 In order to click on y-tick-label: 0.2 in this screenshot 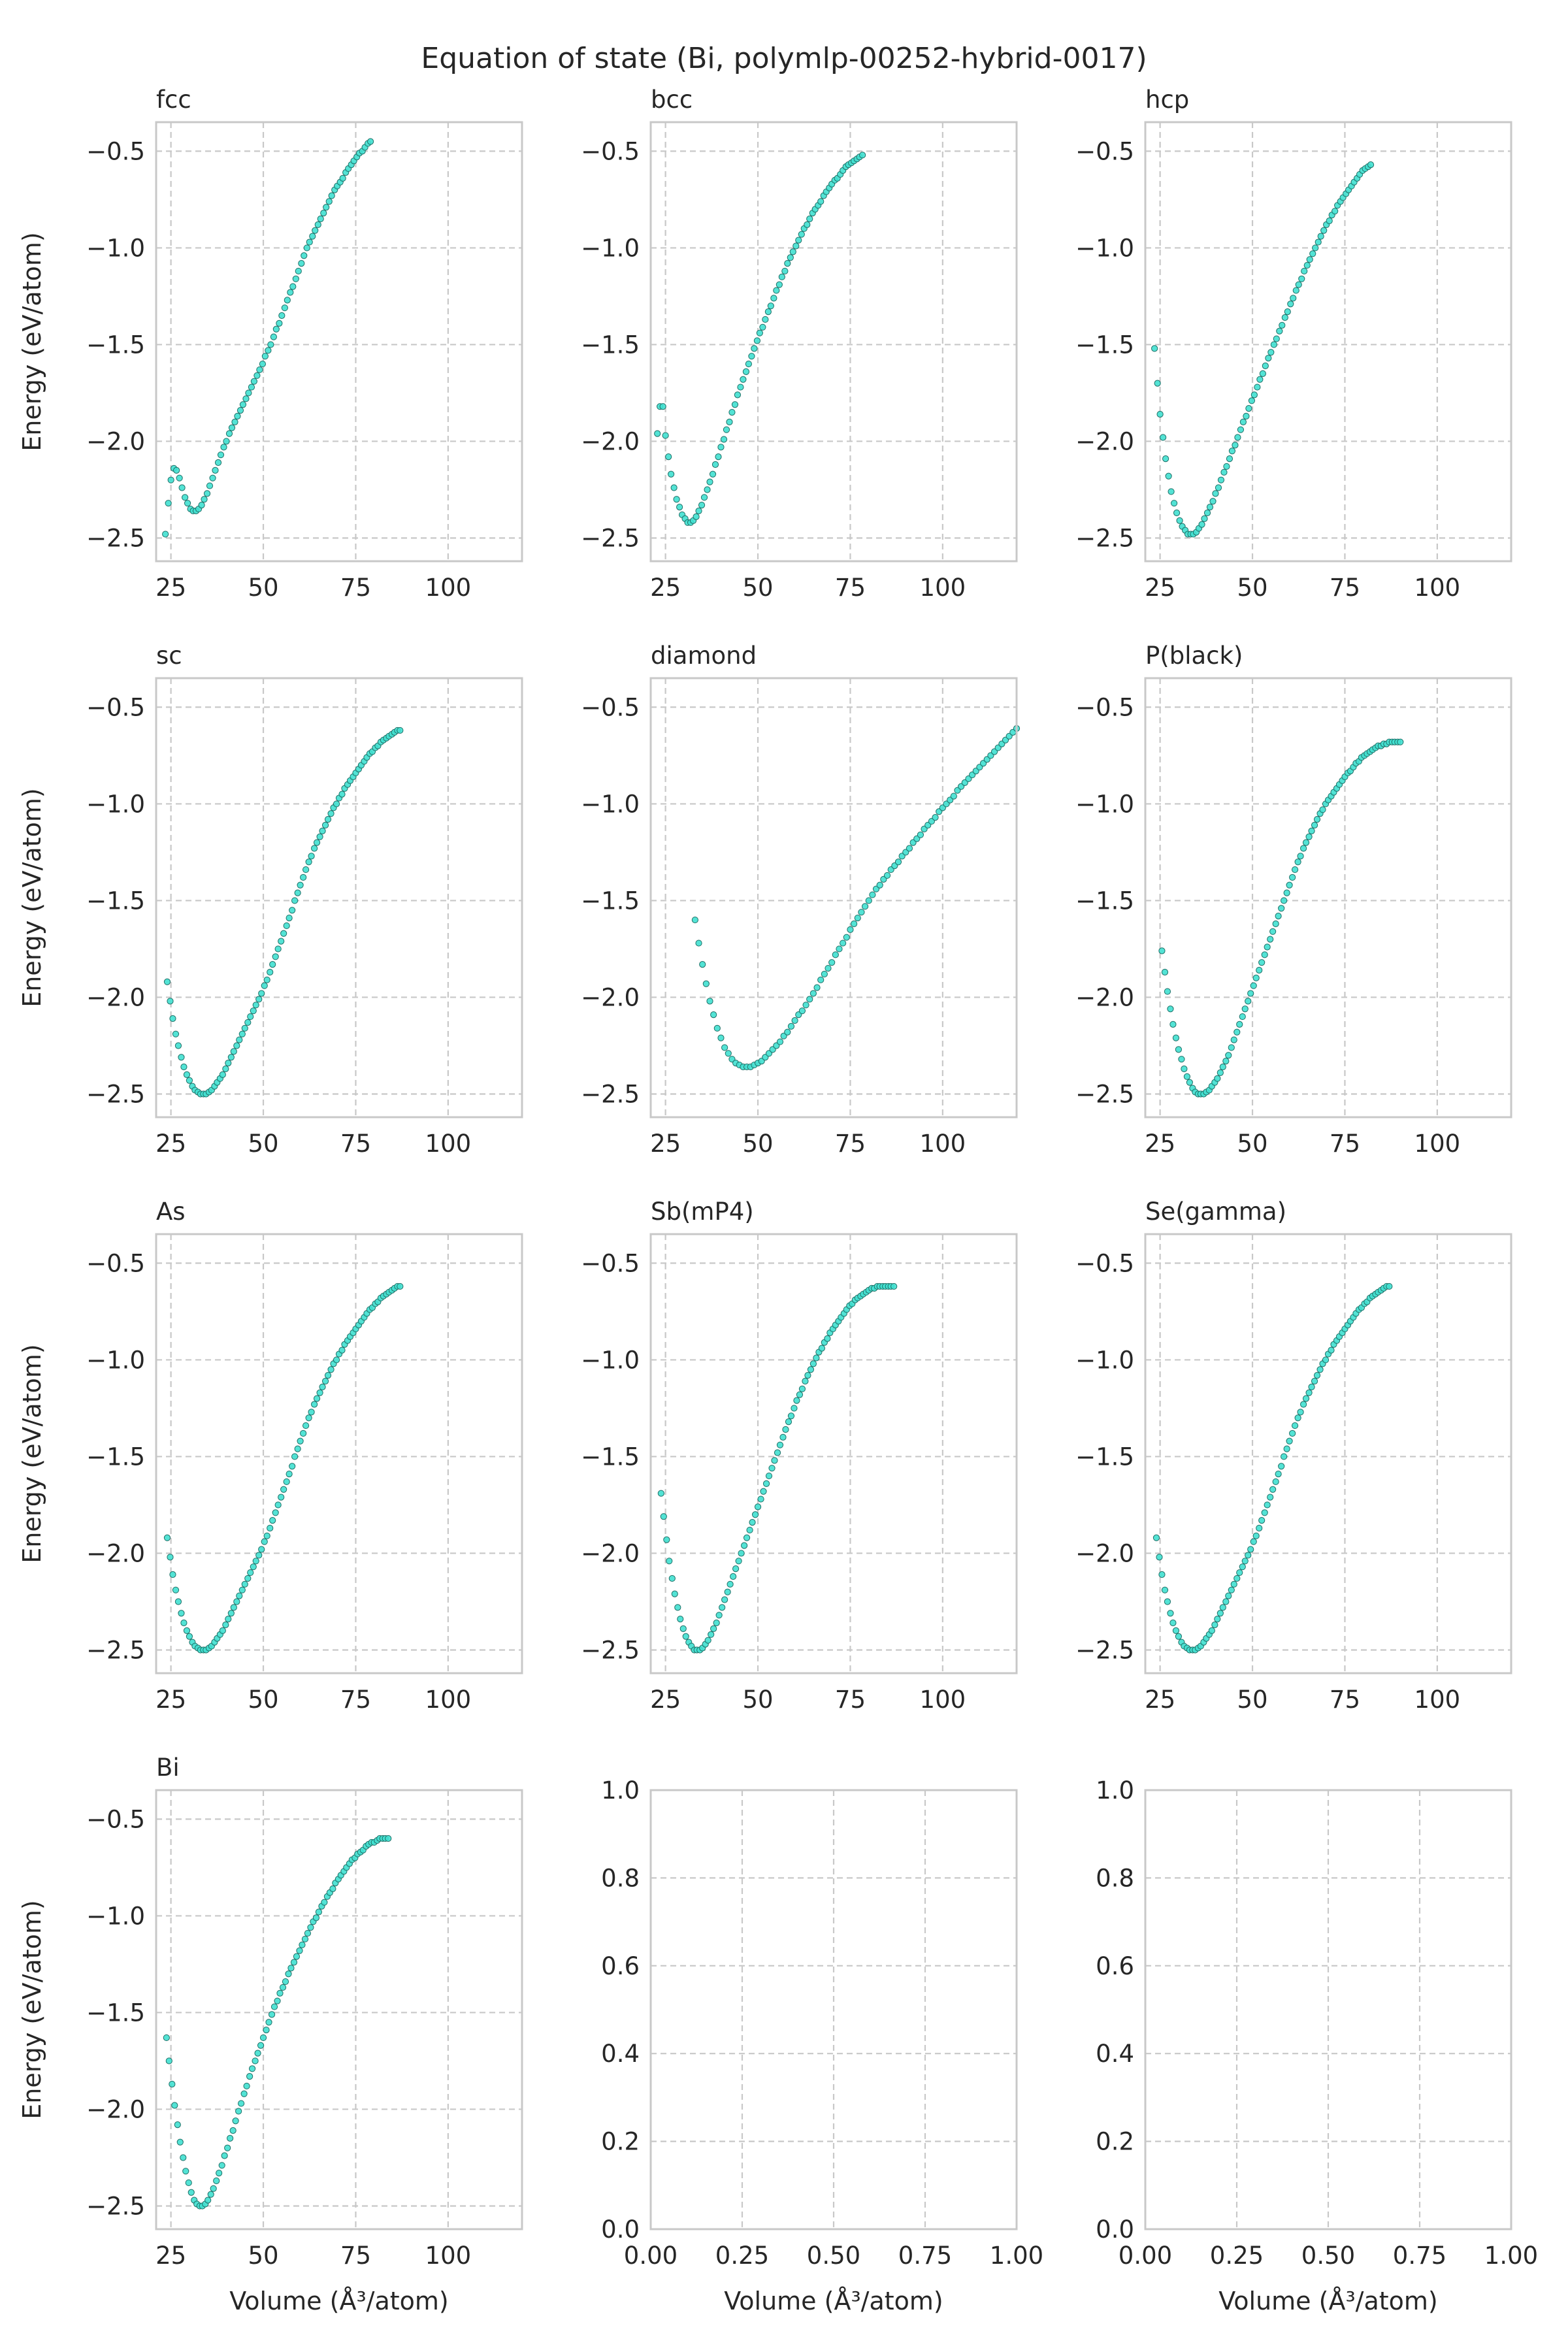, I will do `click(1115, 2142)`.